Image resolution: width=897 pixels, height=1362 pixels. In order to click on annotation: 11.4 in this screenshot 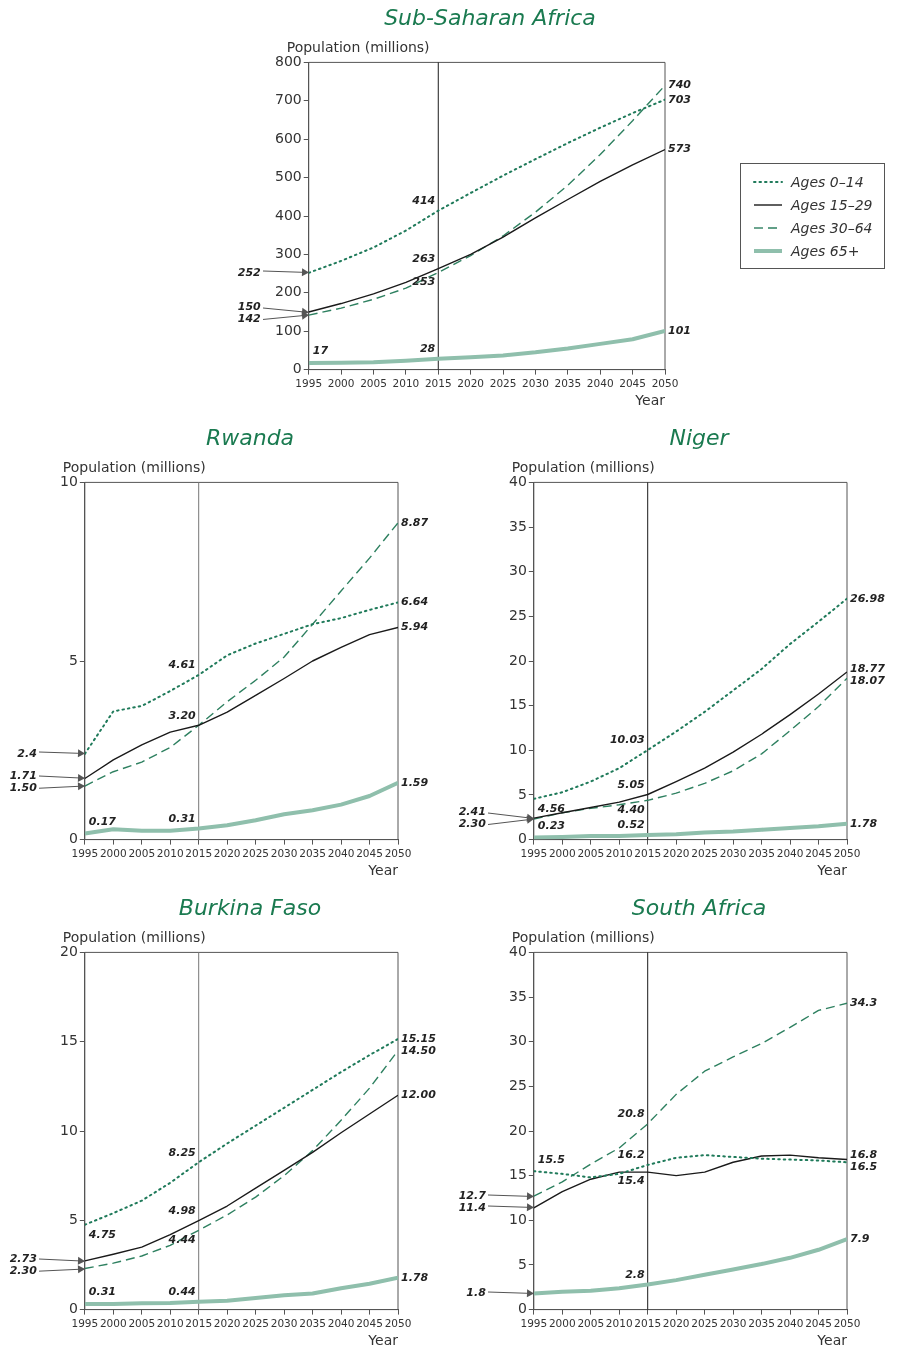, I will do `click(472, 1207)`.